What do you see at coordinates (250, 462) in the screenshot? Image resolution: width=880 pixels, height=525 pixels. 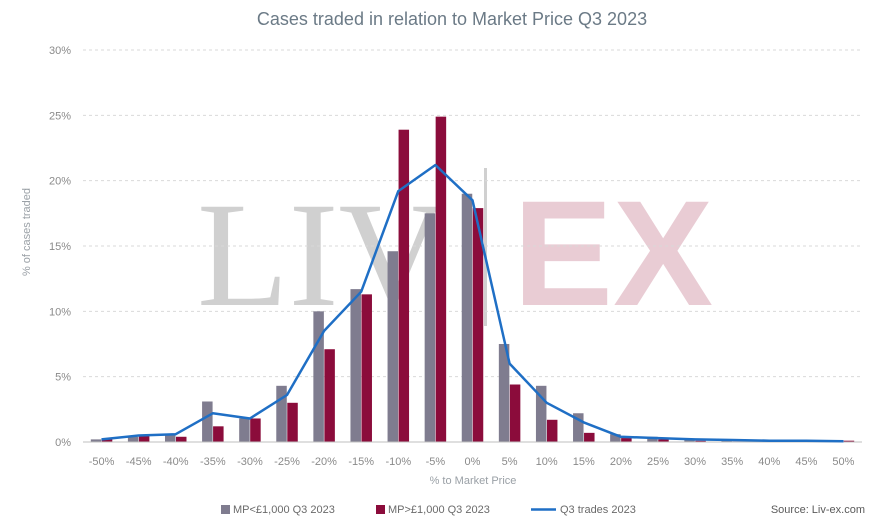 I see `x-tick-label: -30%` at bounding box center [250, 462].